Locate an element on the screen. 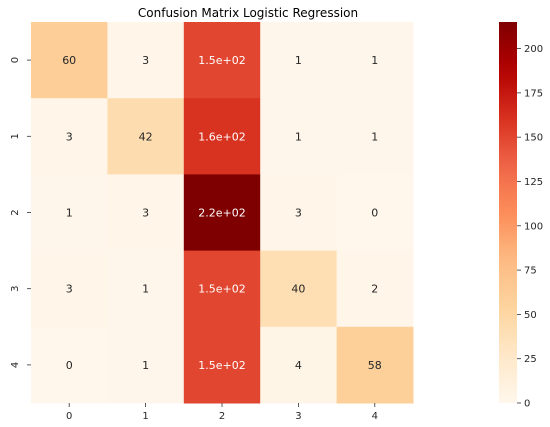  chart-title: Confusion Matrix Logistic Regression is located at coordinates (248, 13).